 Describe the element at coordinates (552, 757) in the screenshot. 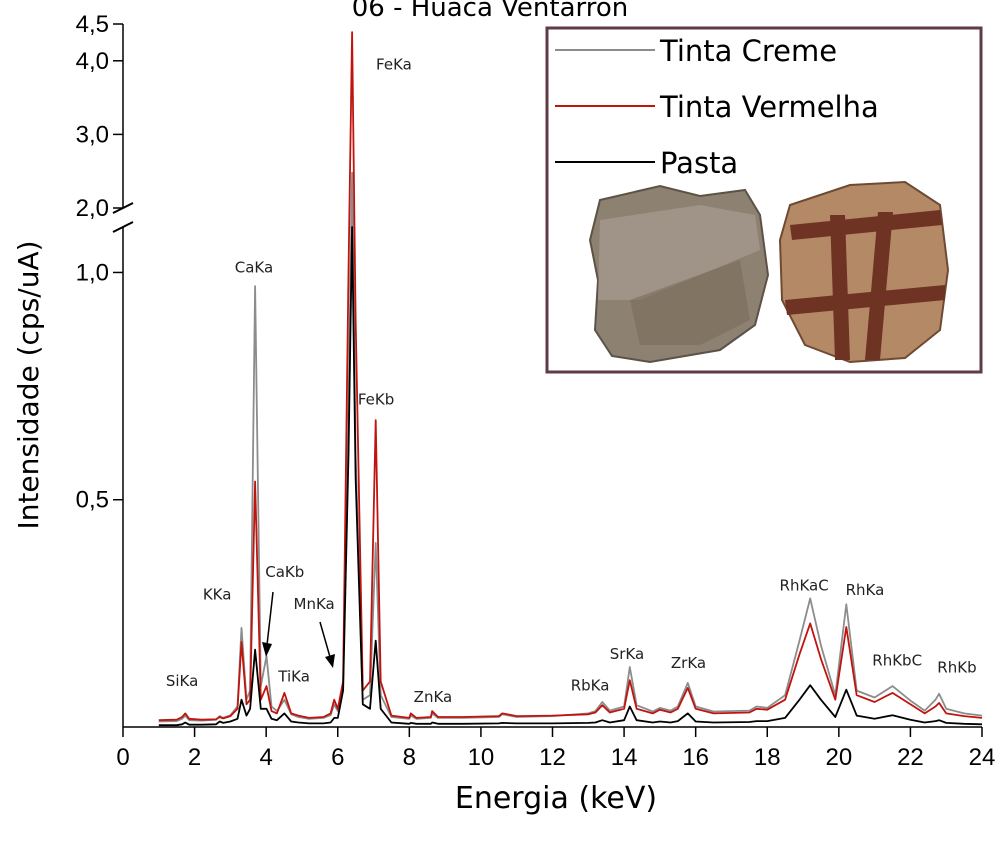

I see `x-tick-label: 12` at that location.